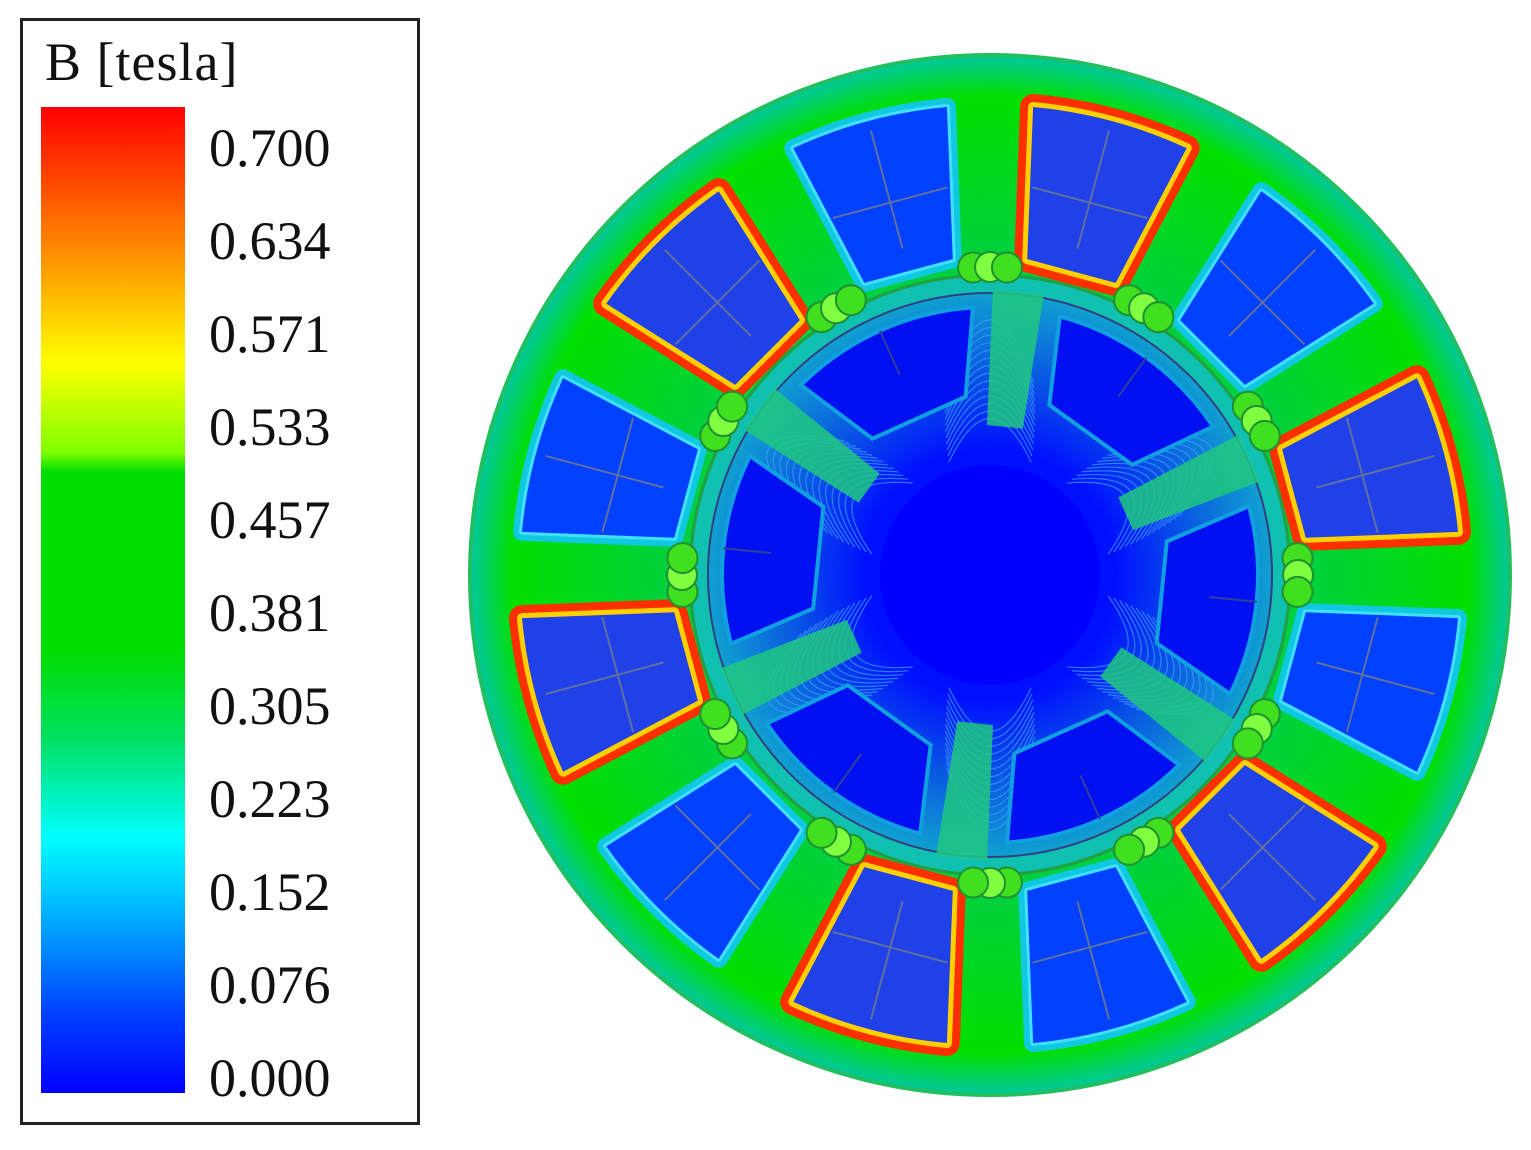  What do you see at coordinates (270, 799) in the screenshot?
I see `legend-tick-label: 0.223` at bounding box center [270, 799].